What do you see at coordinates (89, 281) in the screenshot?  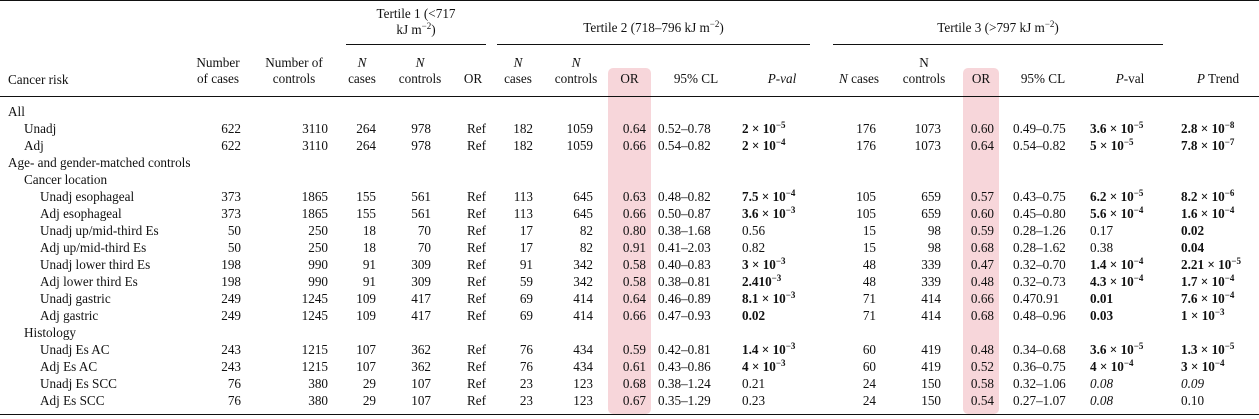 I see `row-label: Adj lower third Es` at bounding box center [89, 281].